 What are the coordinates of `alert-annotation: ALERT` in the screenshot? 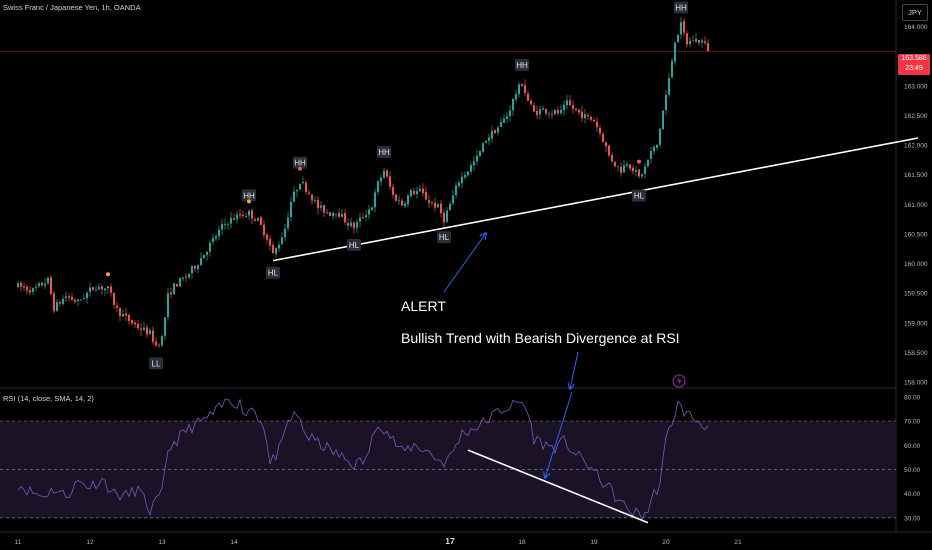 It's located at (423, 306).